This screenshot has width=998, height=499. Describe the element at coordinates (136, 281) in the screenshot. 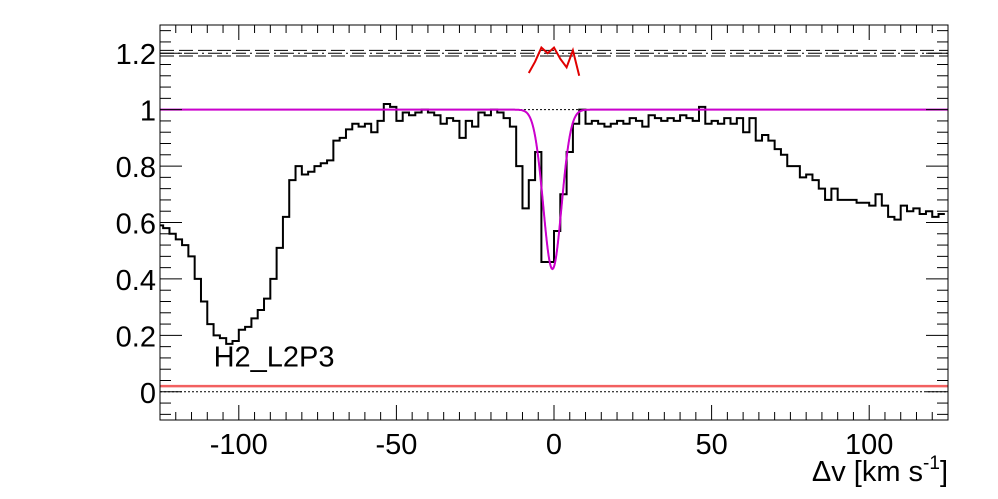

I see `y-tick-label: 0.4` at that location.